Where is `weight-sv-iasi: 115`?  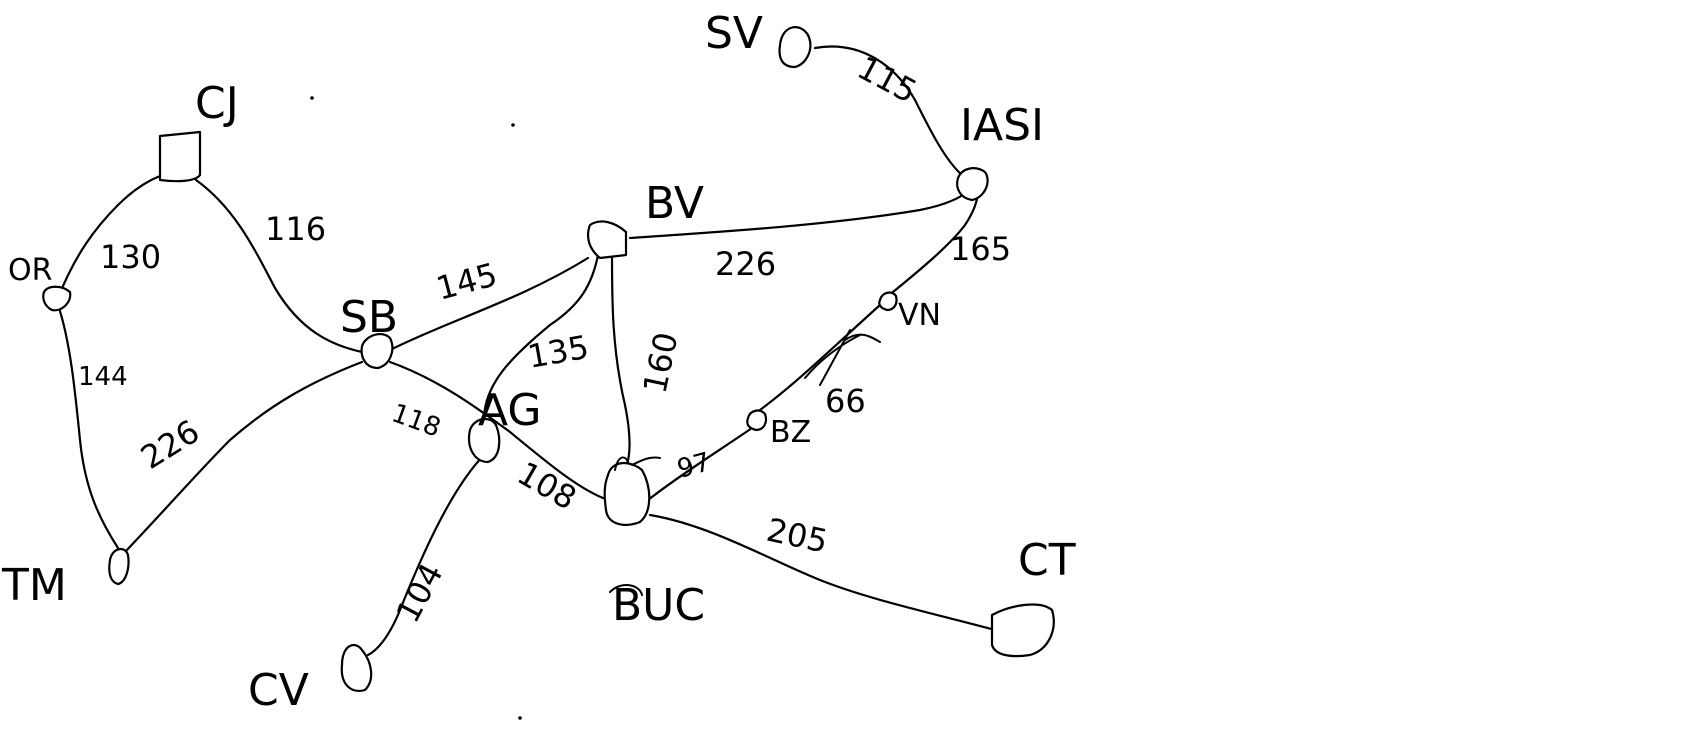
weight-sv-iasi: 115 is located at coordinates (887, 80).